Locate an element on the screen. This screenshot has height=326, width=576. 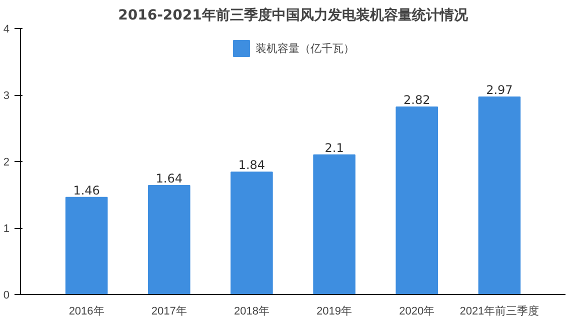
x-tick-label: 2021年前三季度 is located at coordinates (500, 311).